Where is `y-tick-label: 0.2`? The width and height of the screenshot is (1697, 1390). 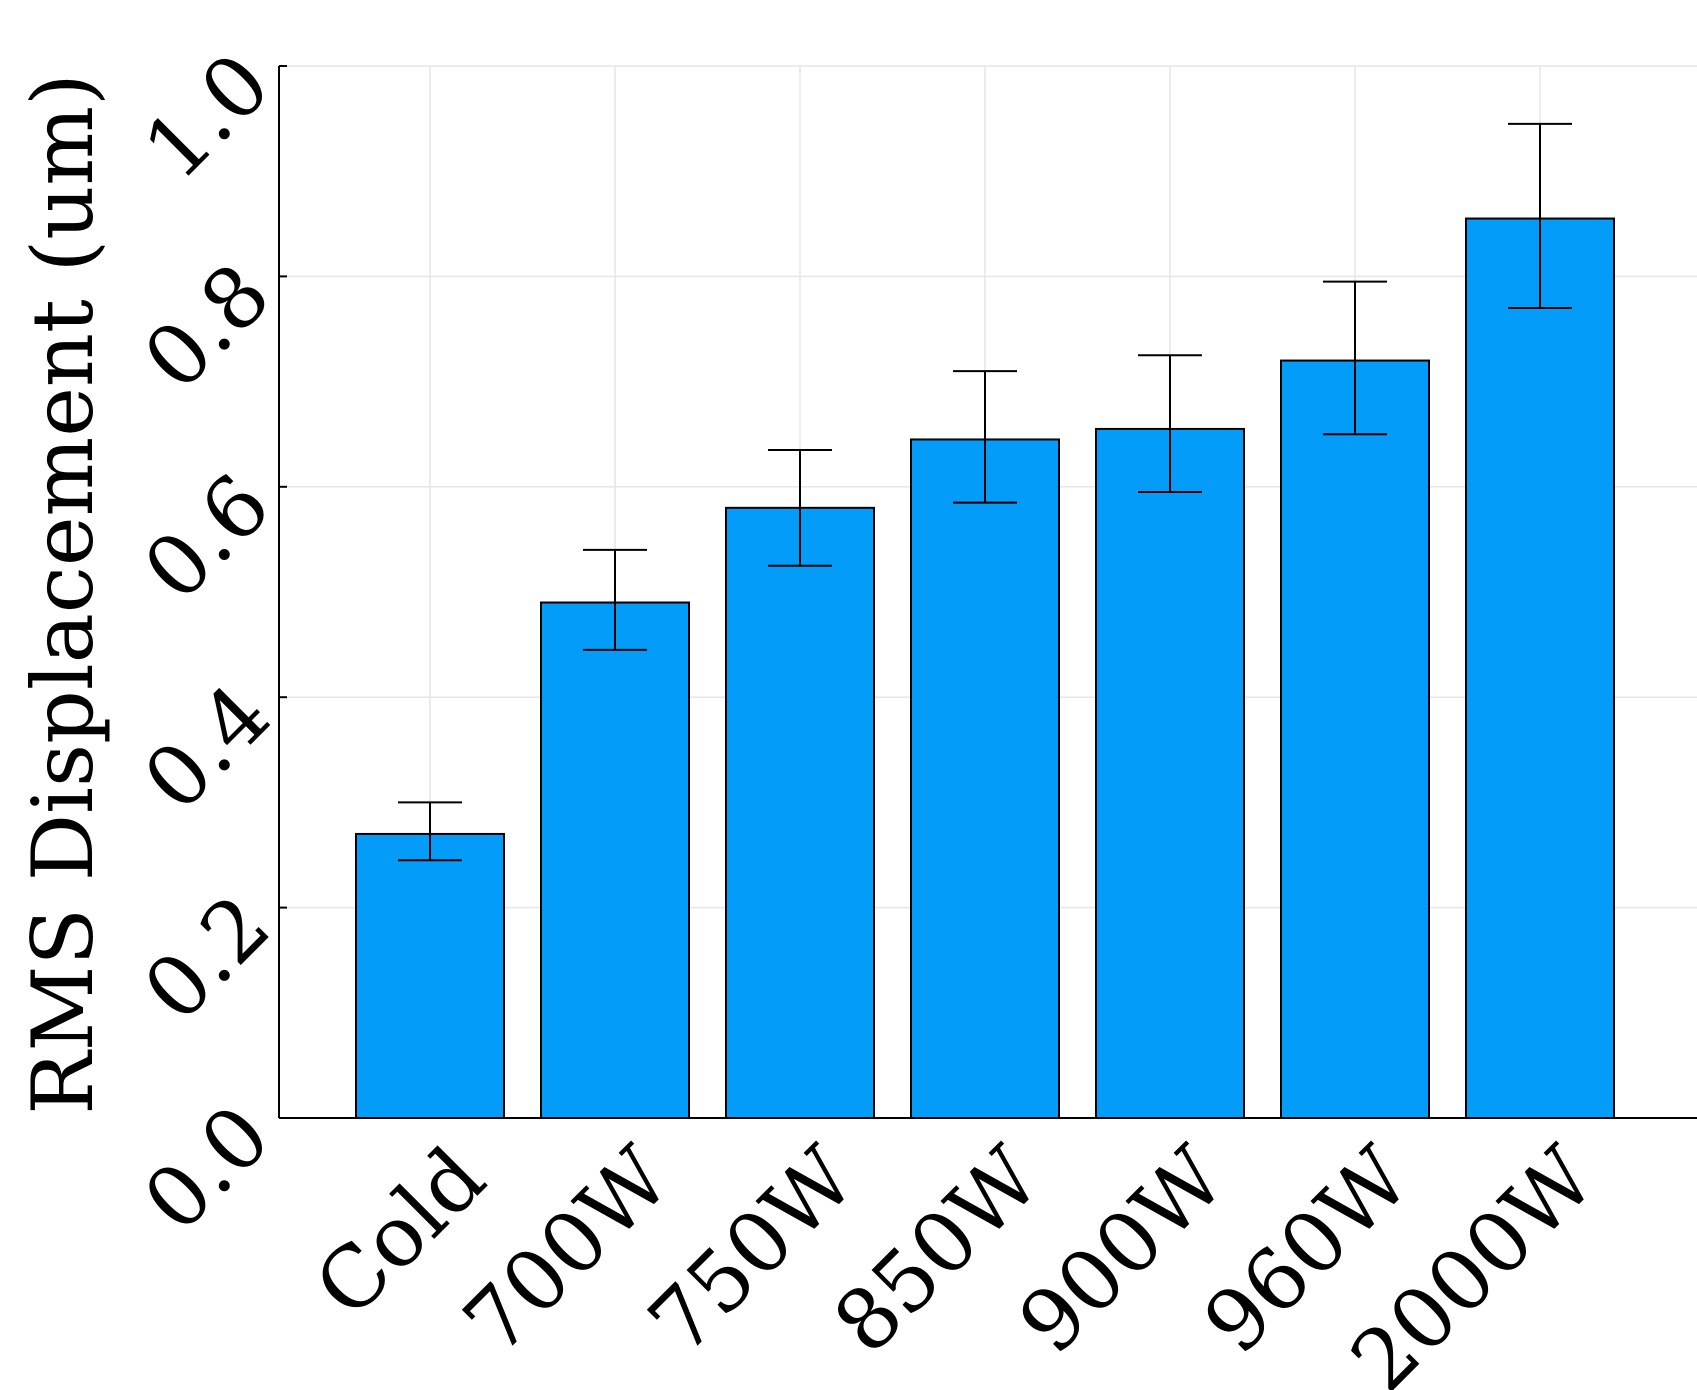 y-tick-label: 0.2 is located at coordinates (207, 958).